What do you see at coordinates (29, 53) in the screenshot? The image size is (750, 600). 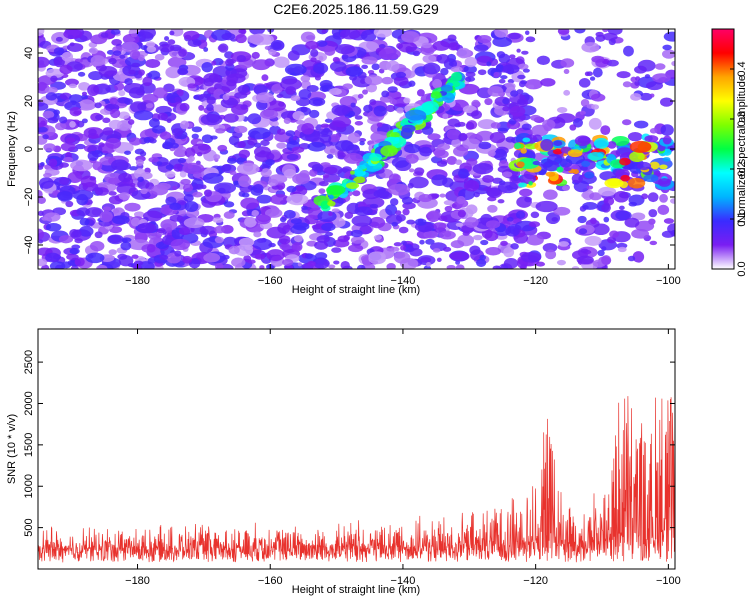 I see `heatmap-y-tick-label: 40` at bounding box center [29, 53].